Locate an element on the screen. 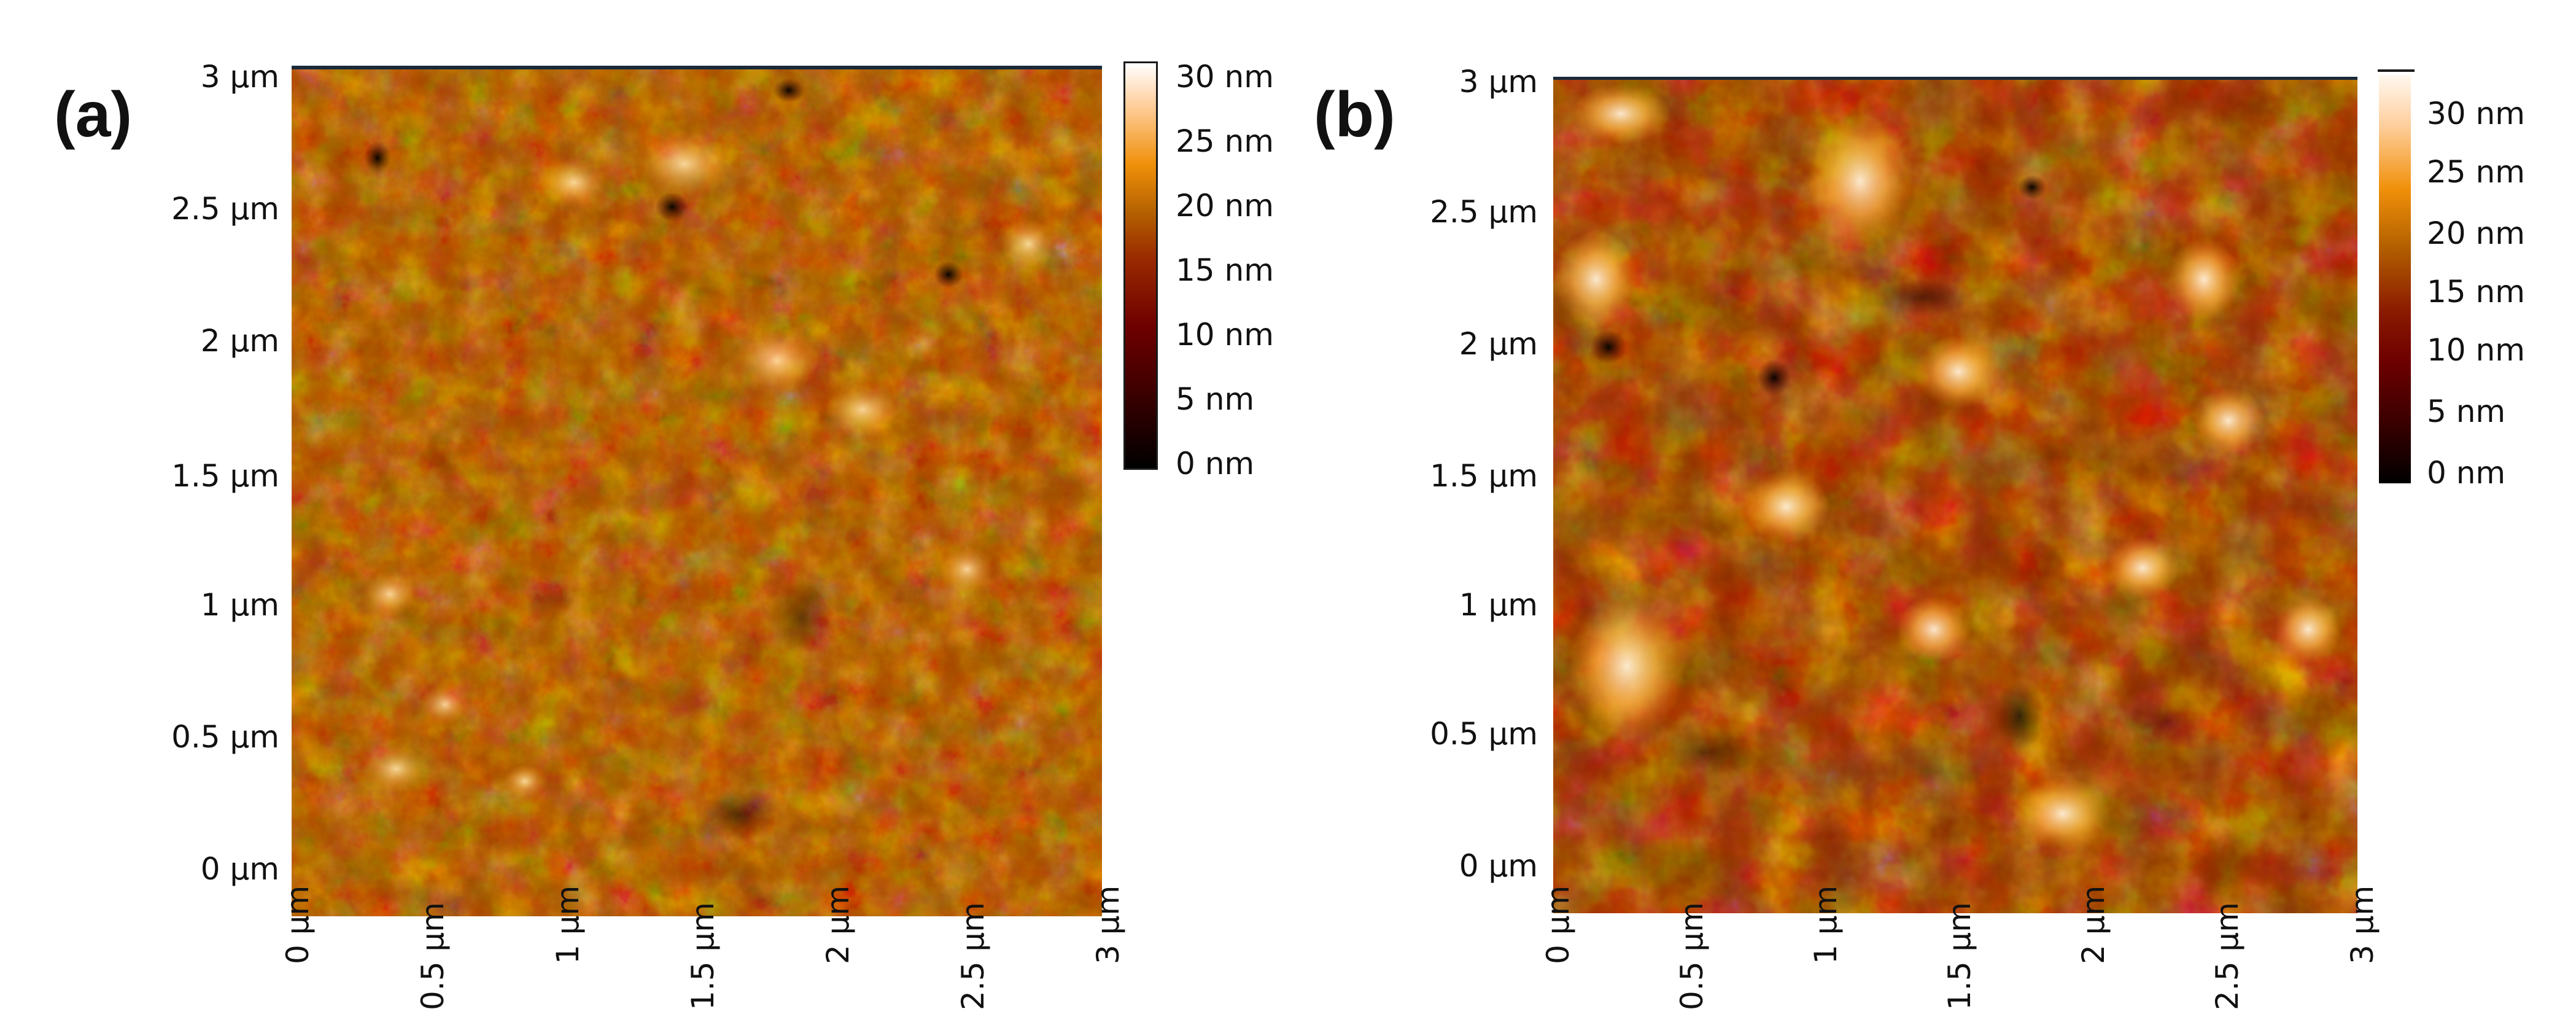 This screenshot has height=1025, width=2576. colorbar-a is located at coordinates (1140, 265).